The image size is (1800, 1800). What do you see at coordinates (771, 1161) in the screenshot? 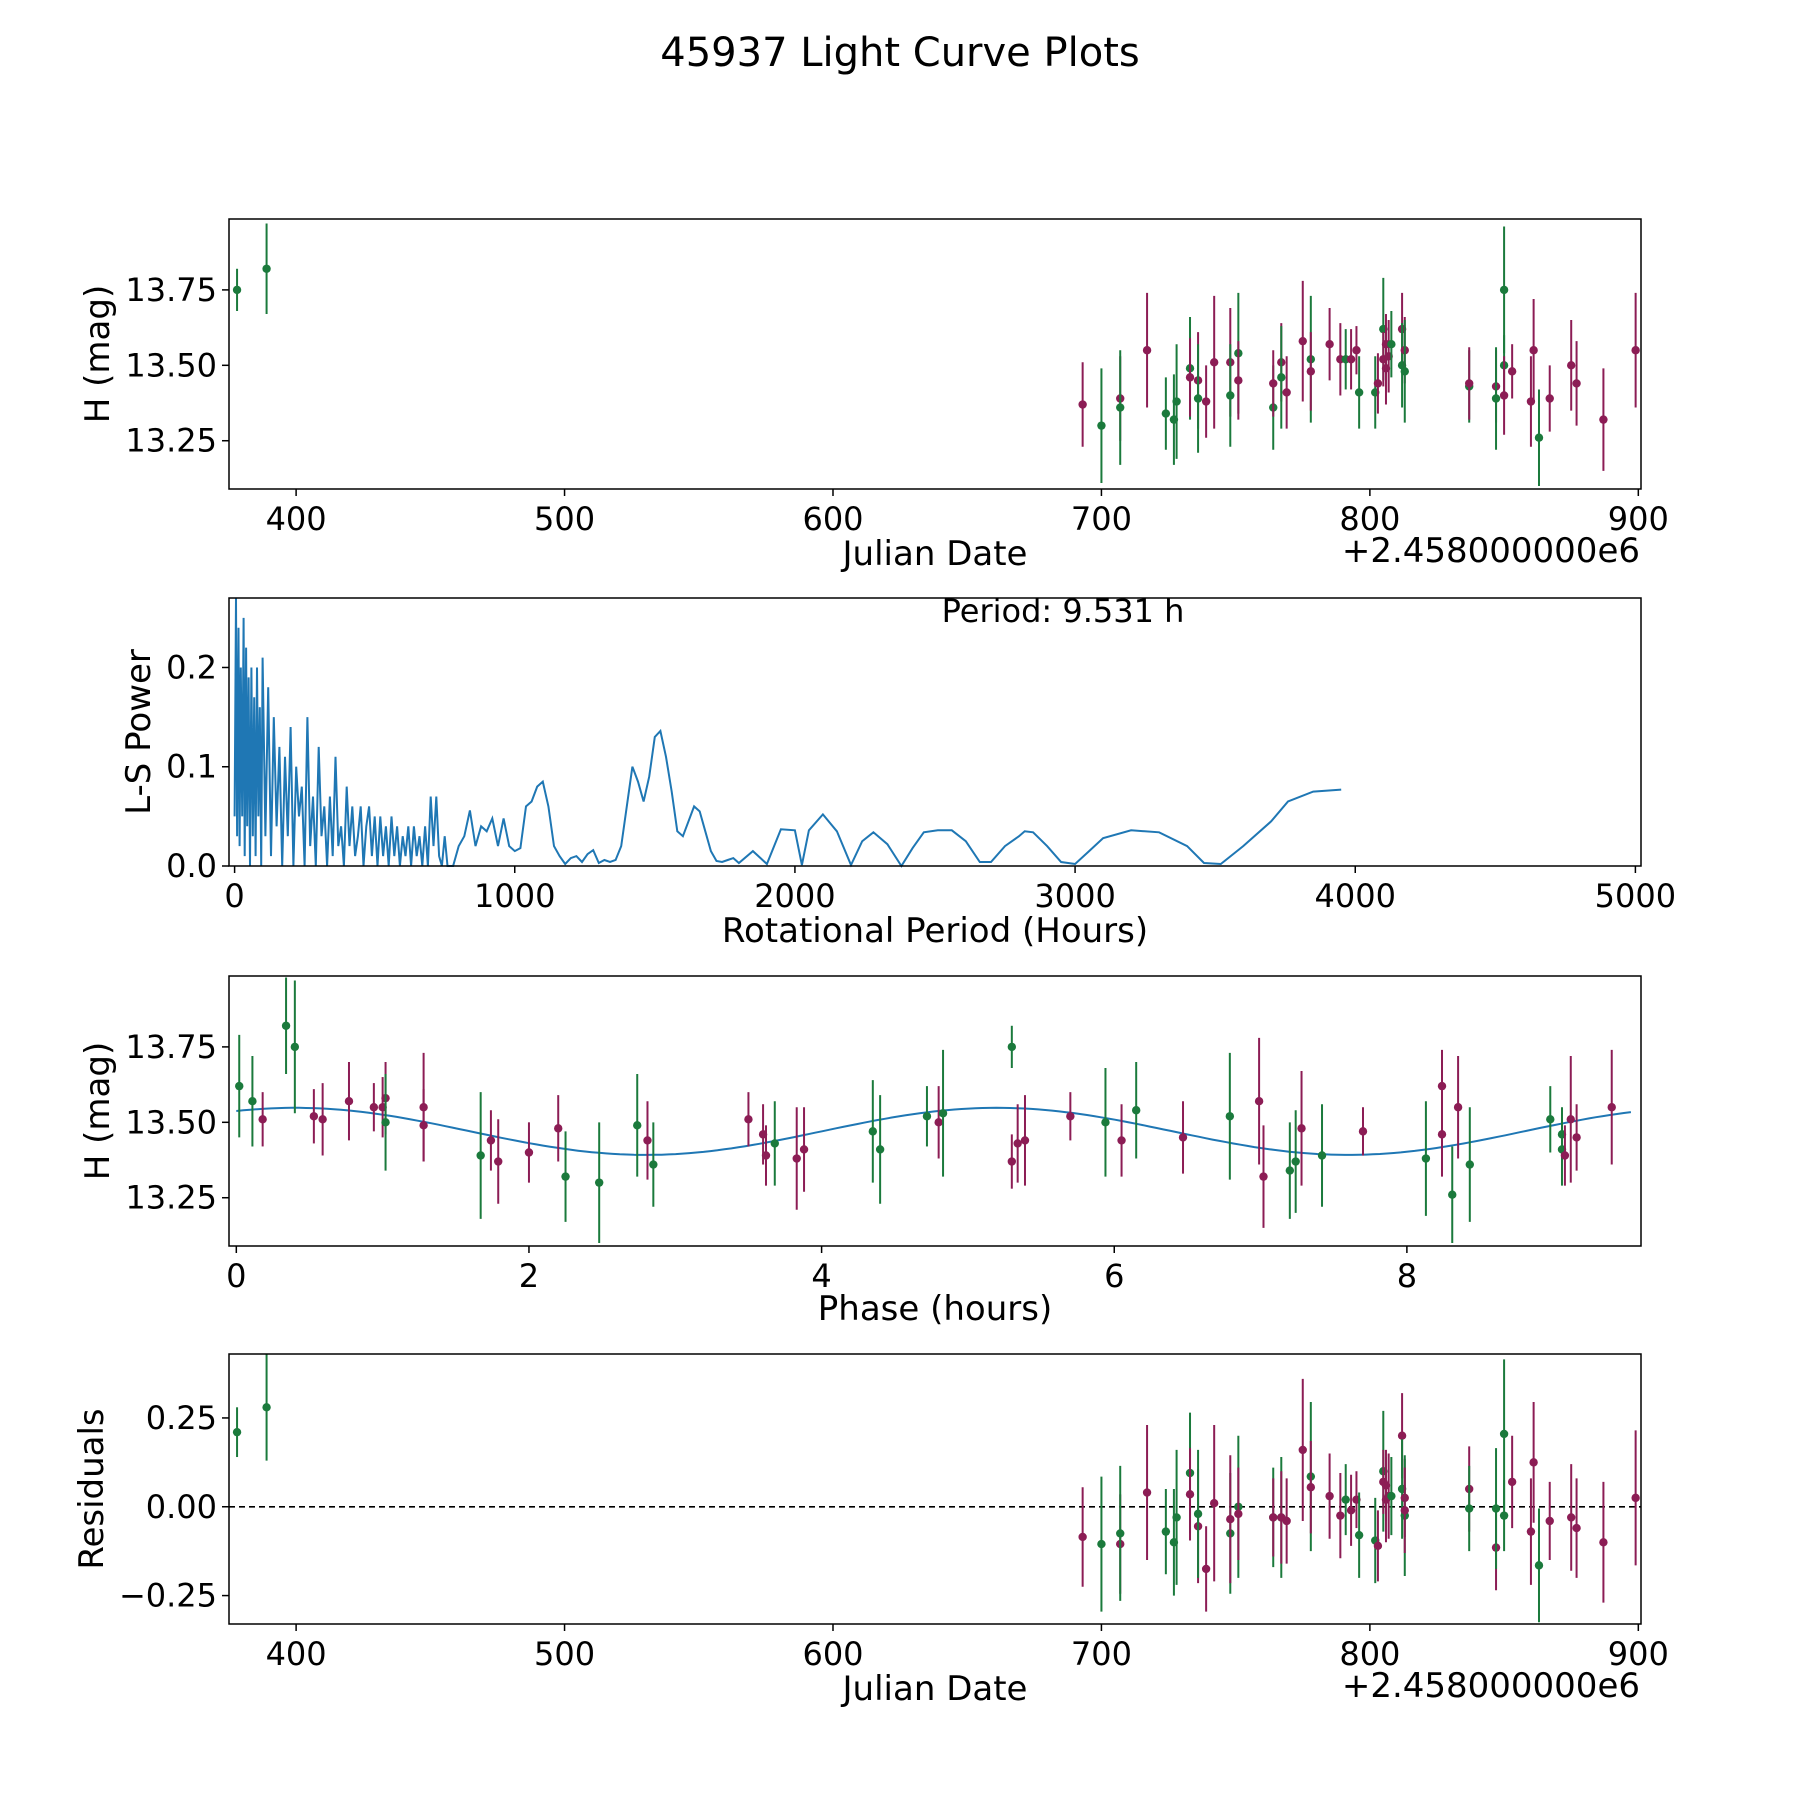
I see `phase-ticks: 0 2 4 6 8 13.25 13.50 13.75` at bounding box center [771, 1161].